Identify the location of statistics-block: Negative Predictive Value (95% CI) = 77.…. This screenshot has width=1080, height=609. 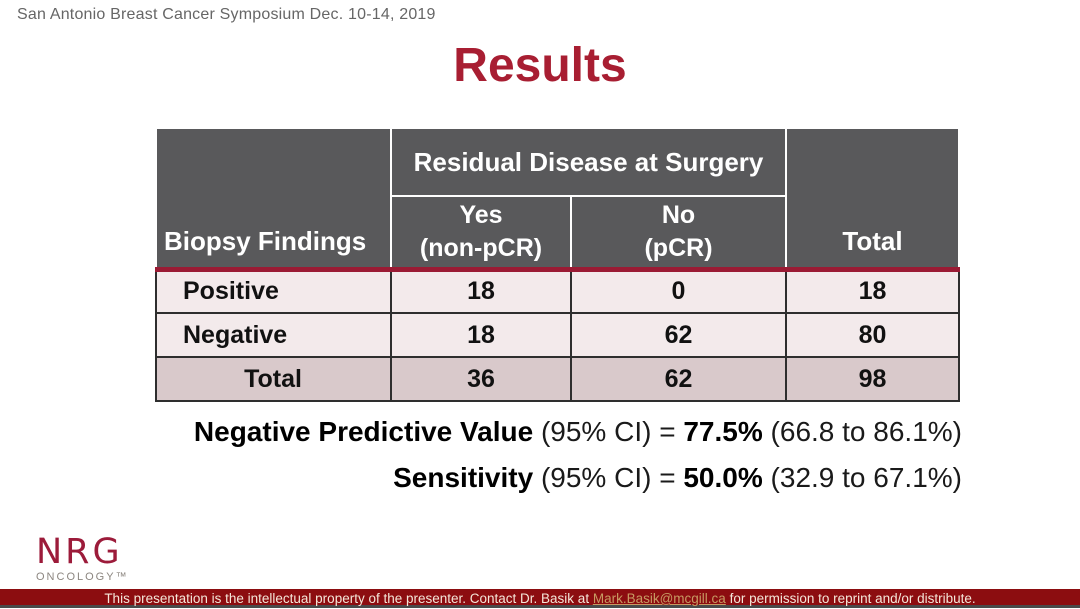
(481, 459).